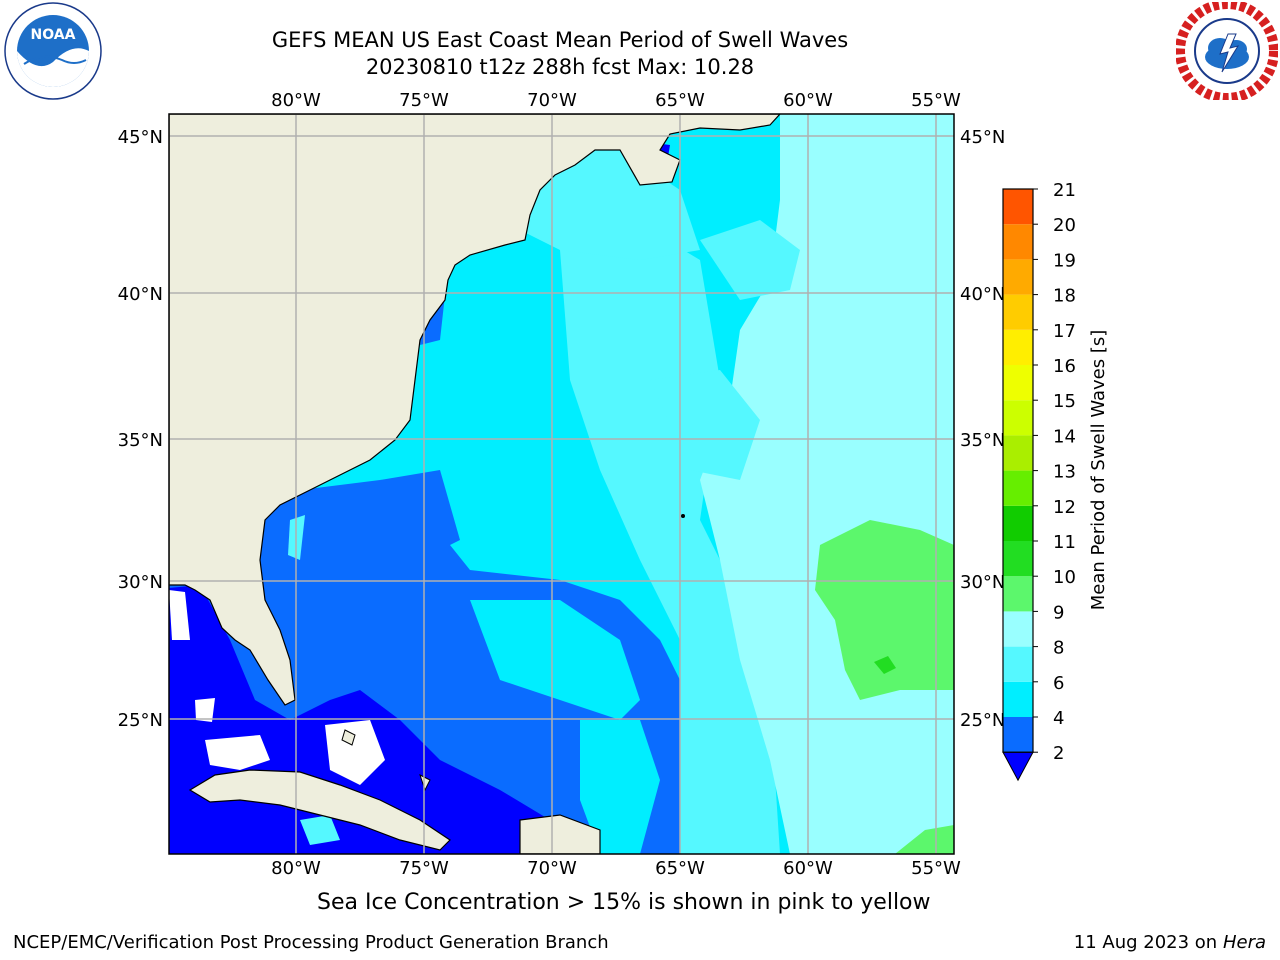  What do you see at coordinates (1145, 942) in the screenshot?
I see `run-date: 11 Aug 2023 on` at bounding box center [1145, 942].